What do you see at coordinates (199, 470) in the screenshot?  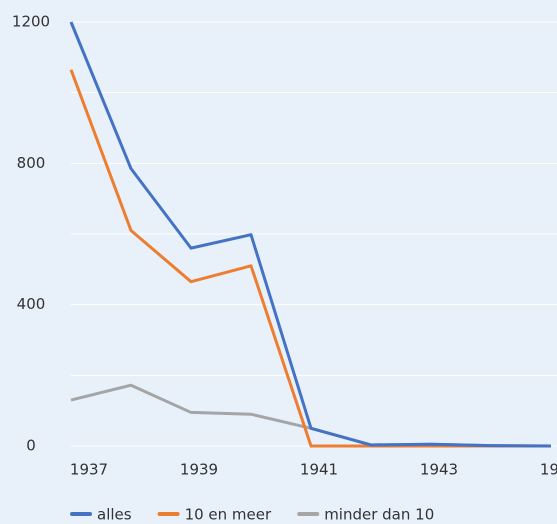 I see `x-tick-label: 1939` at bounding box center [199, 470].